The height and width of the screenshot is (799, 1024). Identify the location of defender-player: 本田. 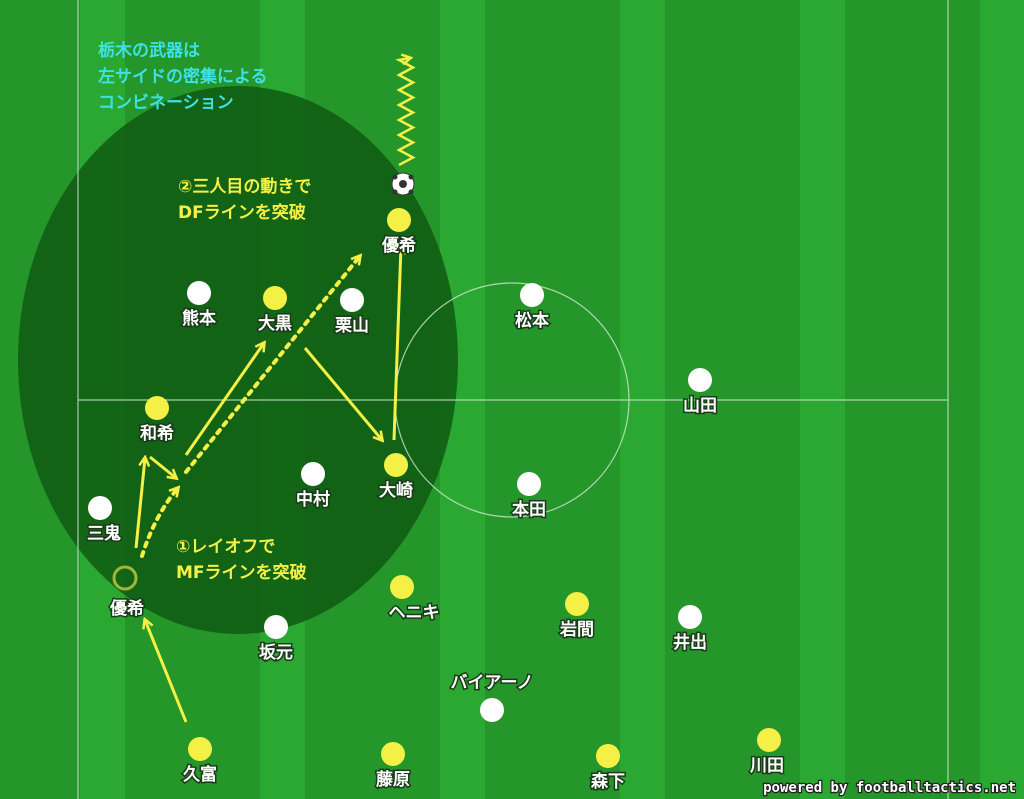
(529, 497).